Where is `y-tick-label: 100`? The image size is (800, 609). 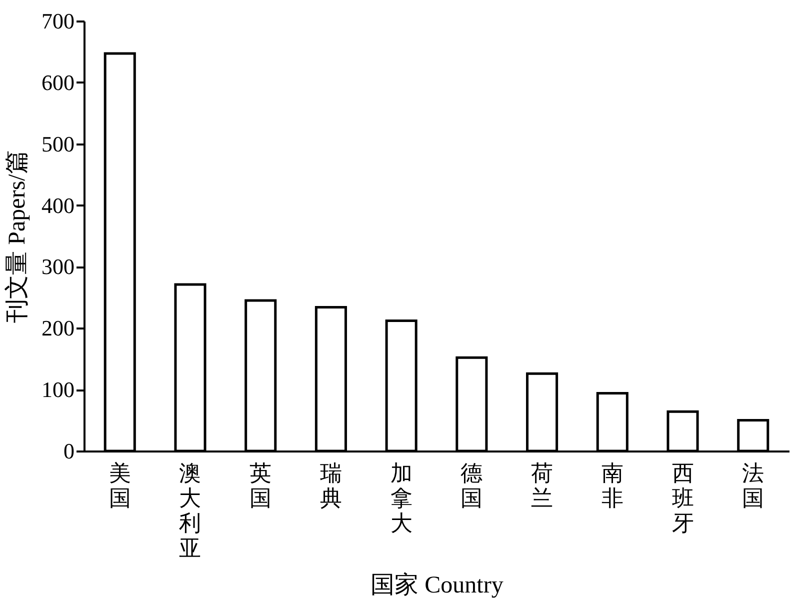 y-tick-label: 100 is located at coordinates (58, 389).